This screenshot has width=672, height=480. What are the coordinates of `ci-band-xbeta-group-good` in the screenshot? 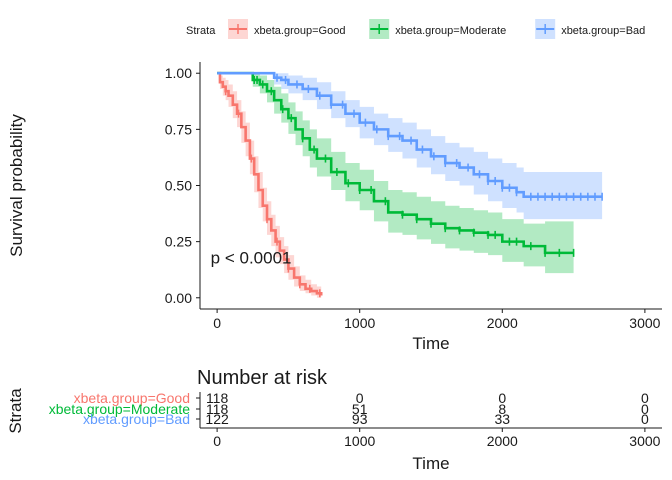 It's located at (269, 185).